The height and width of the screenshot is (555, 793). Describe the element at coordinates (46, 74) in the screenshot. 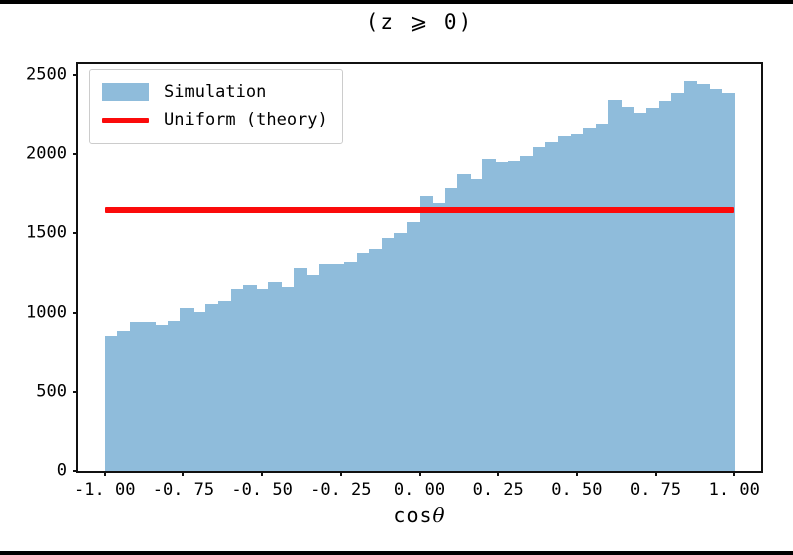

I see `y-tick-label: 2500` at that location.